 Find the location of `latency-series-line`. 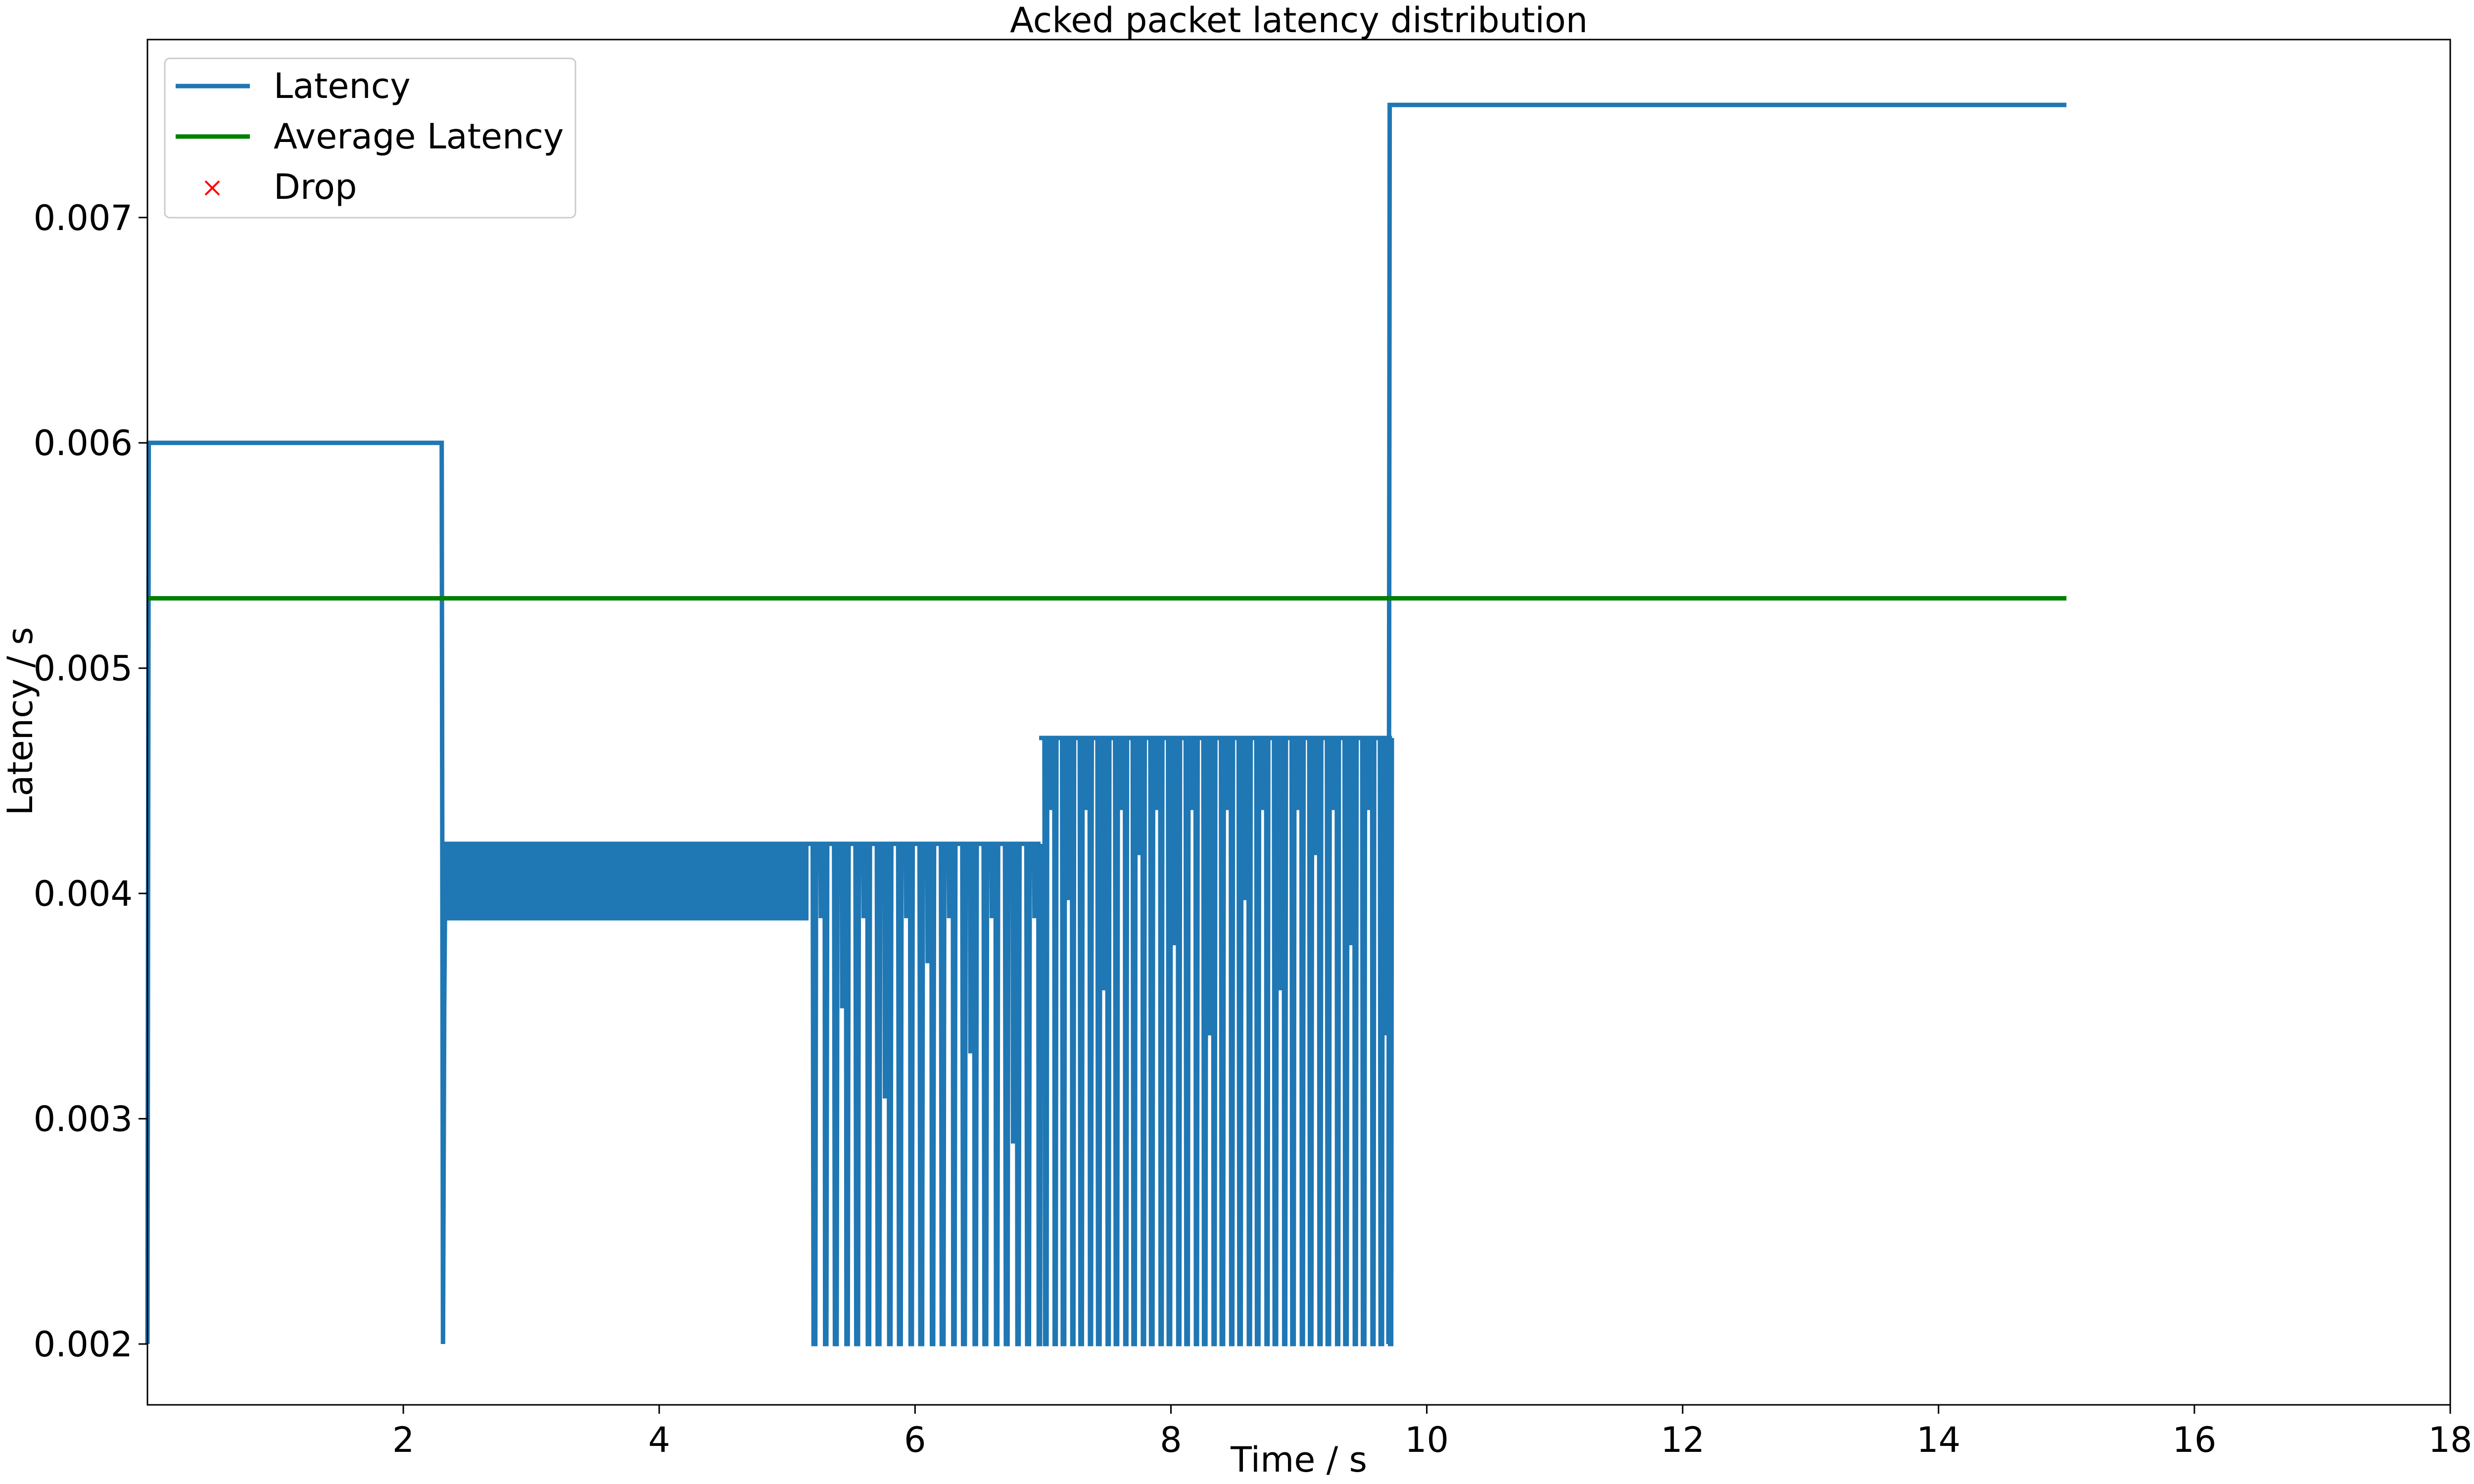

latency-series-line is located at coordinates (297, 892).